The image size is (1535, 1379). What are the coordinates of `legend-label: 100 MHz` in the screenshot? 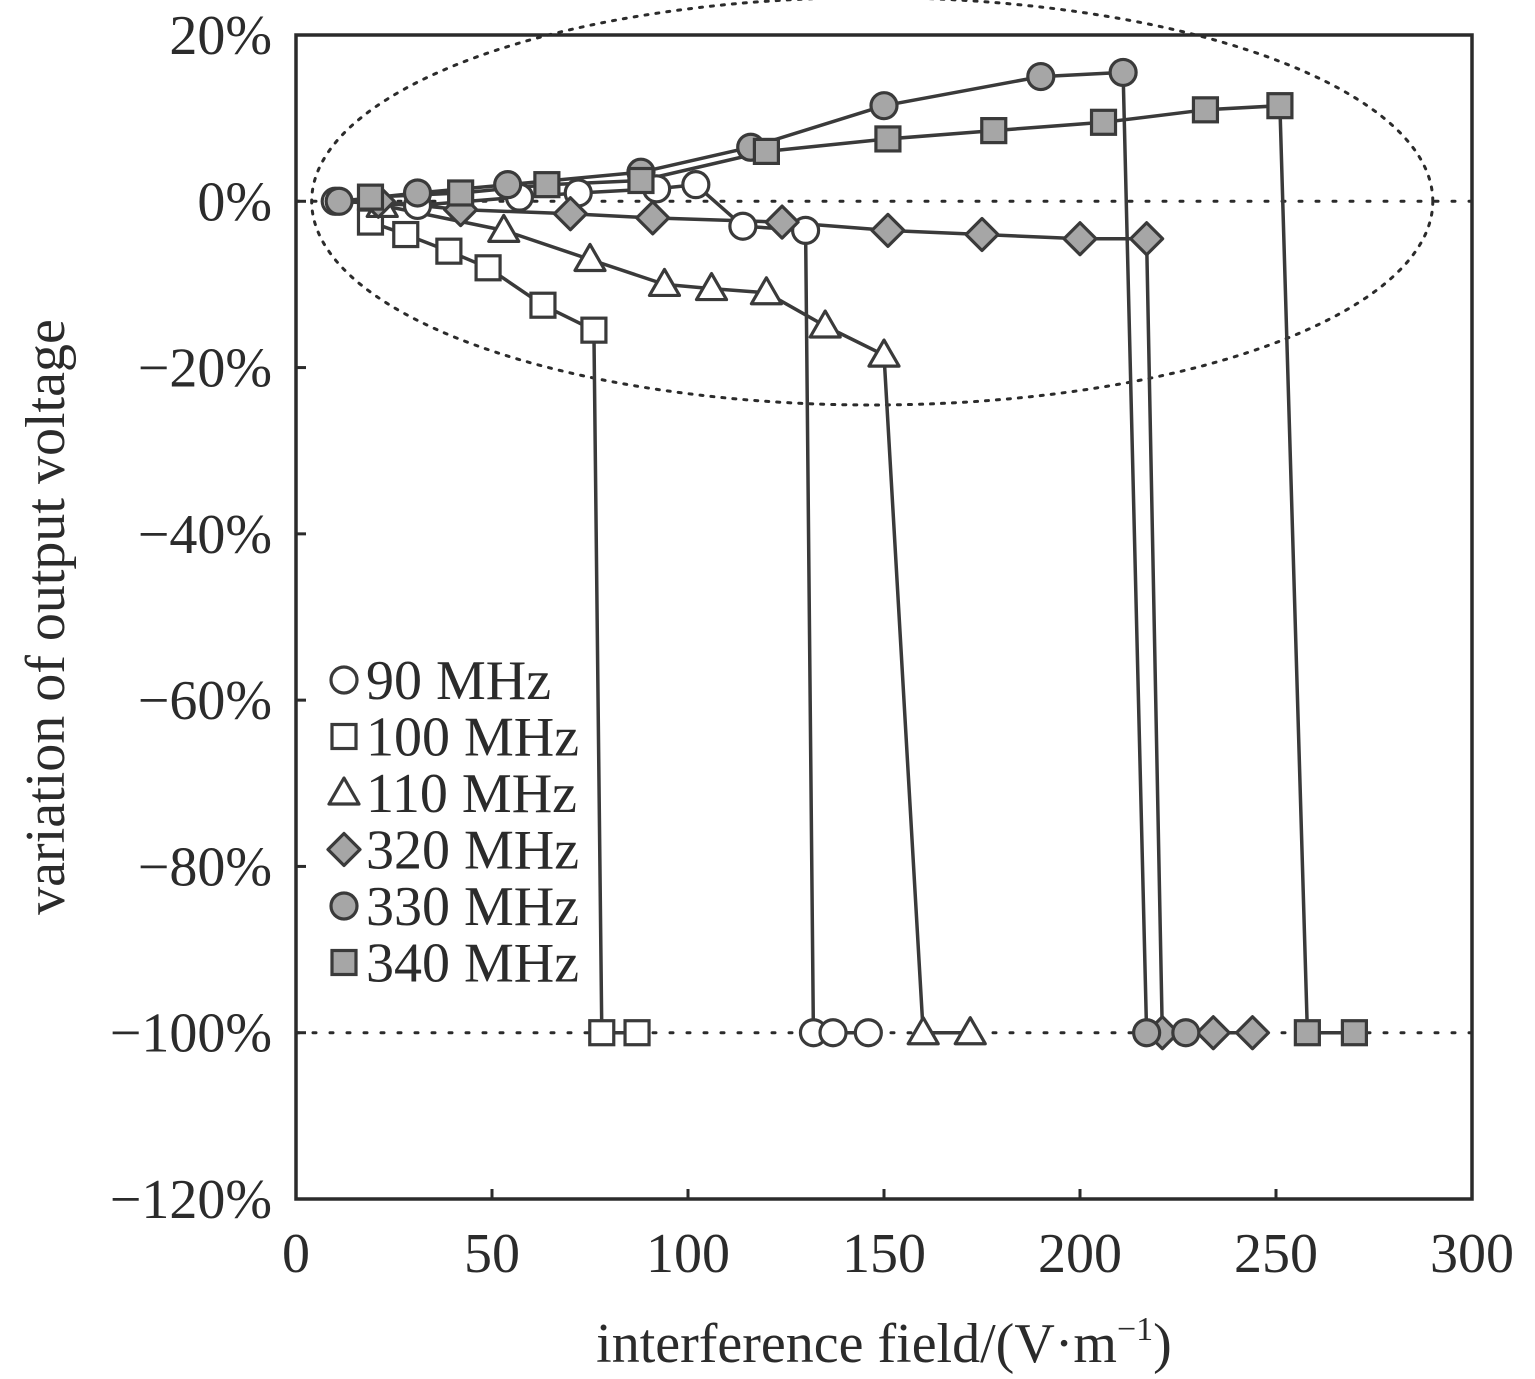 It's located at (472, 738).